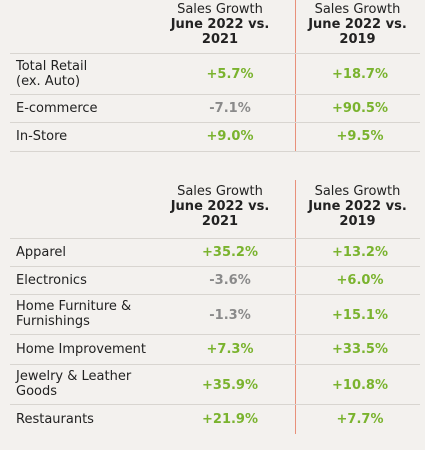 This screenshot has width=425, height=450. I want to click on table-row: Apparel +35.2% +13.2%, so click(215, 252).